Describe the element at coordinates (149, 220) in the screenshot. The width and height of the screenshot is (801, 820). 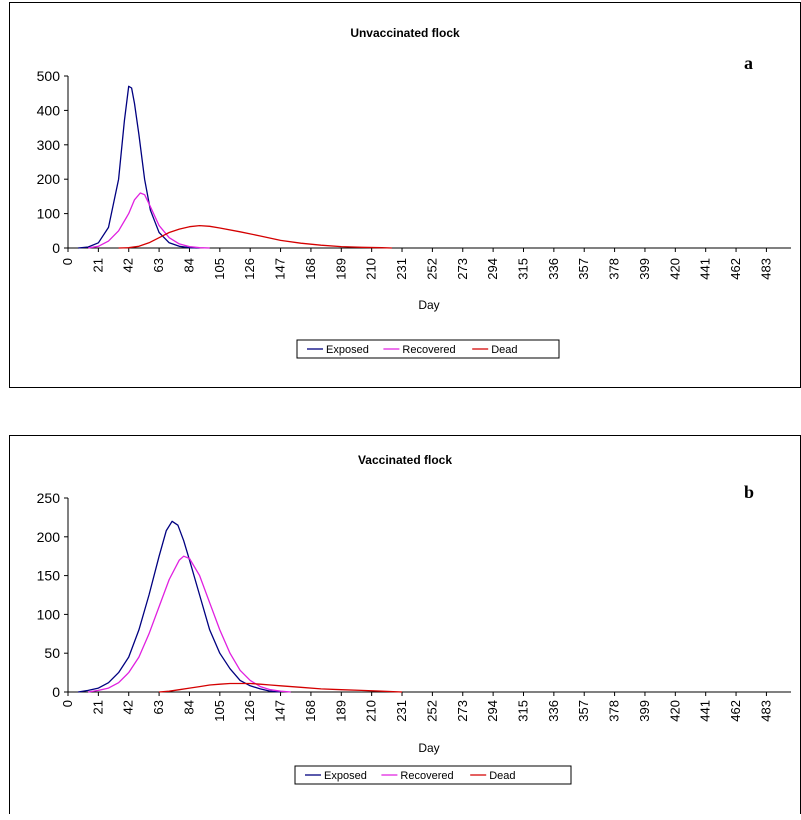
I see `series-line-recovered` at that location.